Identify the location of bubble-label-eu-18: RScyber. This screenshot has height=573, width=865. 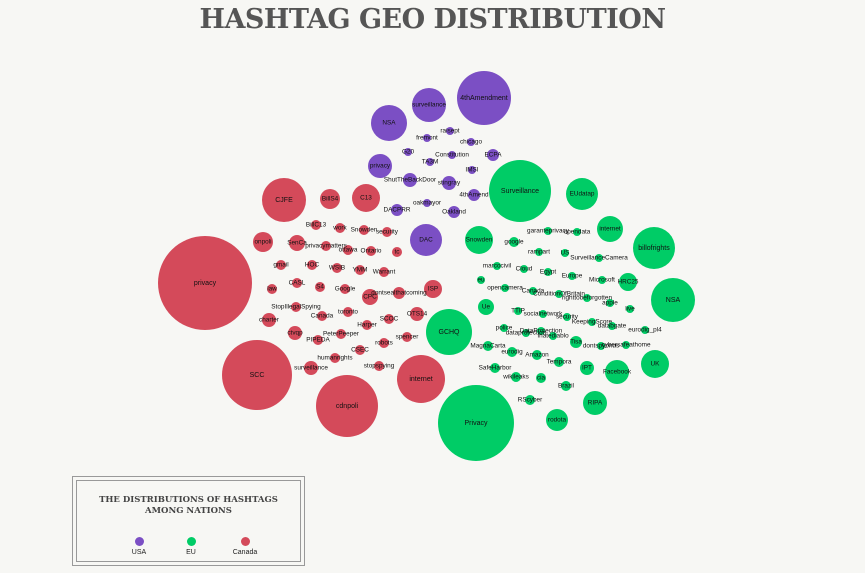
(530, 400).